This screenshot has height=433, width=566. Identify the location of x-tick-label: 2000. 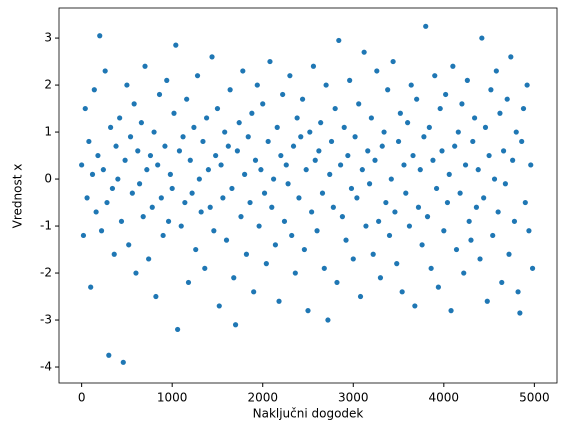
(262, 398).